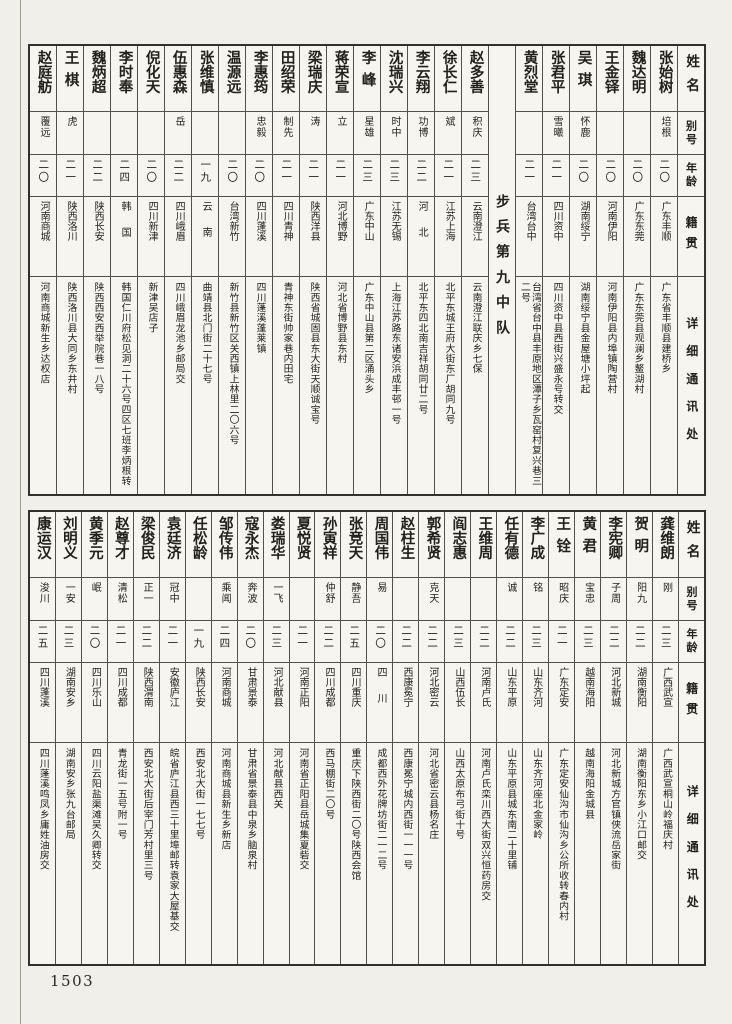  What do you see at coordinates (124, 79) in the screenshot?
I see `person-name-cell: 李时奉` at bounding box center [124, 79].